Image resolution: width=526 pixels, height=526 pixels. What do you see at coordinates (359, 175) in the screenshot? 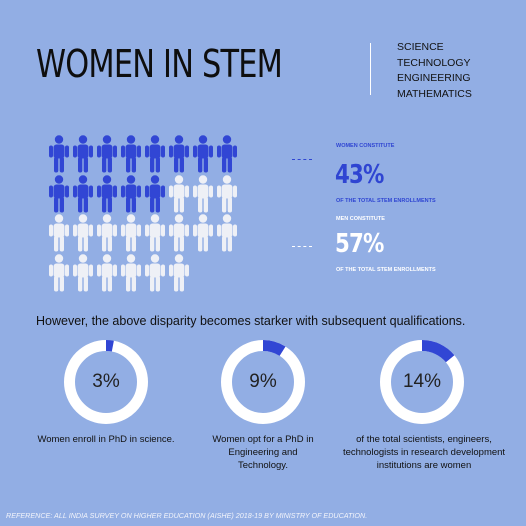
I see `women-percent: 43%` at bounding box center [359, 175].